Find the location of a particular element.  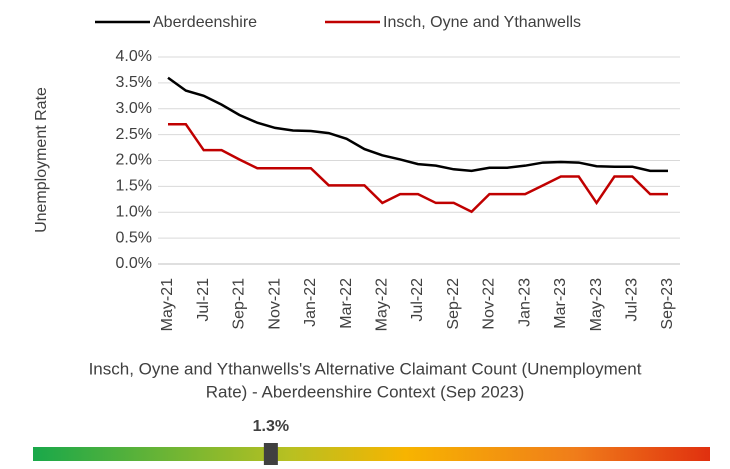

x-tick-label: Jan-23 is located at coordinates (524, 302).